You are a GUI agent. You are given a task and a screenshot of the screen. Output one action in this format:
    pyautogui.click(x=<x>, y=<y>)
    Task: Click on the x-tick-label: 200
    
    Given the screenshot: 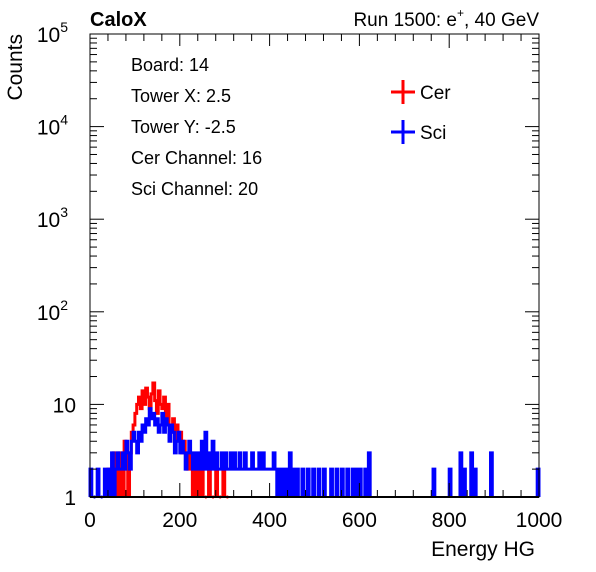 What is the action you would take?
    pyautogui.click(x=179, y=520)
    